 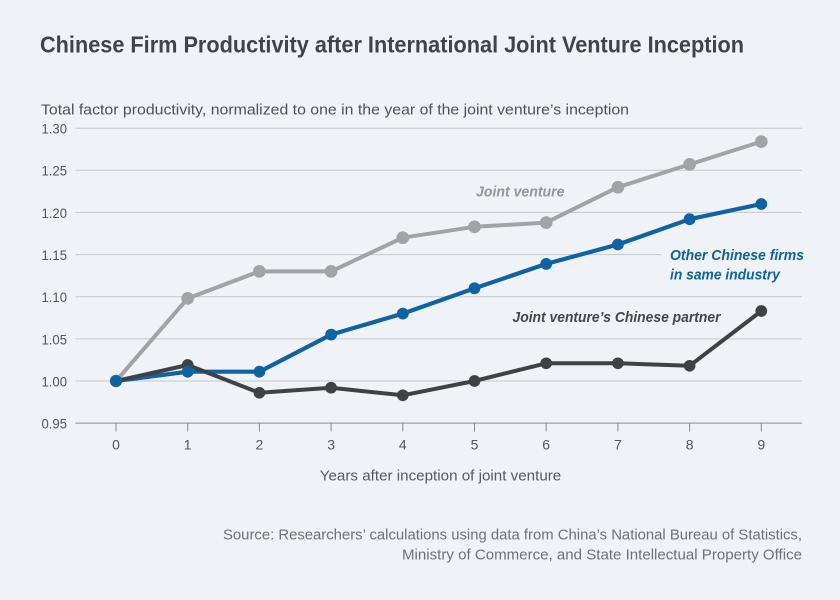 I want to click on svg-text: 1.30, so click(x=55, y=129).